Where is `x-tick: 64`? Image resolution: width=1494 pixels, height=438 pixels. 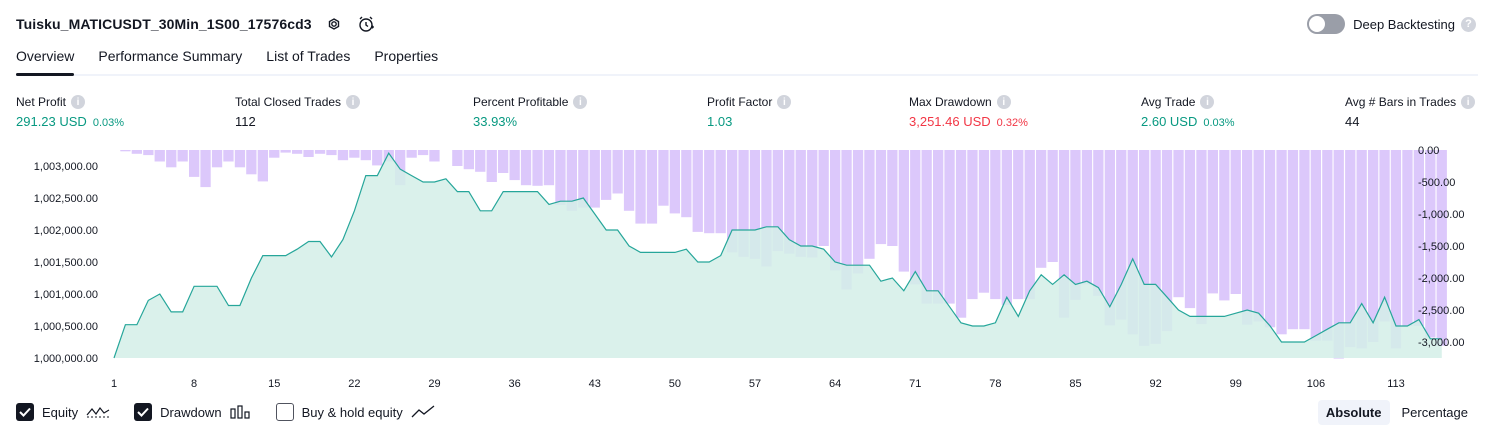 x-tick: 64 is located at coordinates (835, 384).